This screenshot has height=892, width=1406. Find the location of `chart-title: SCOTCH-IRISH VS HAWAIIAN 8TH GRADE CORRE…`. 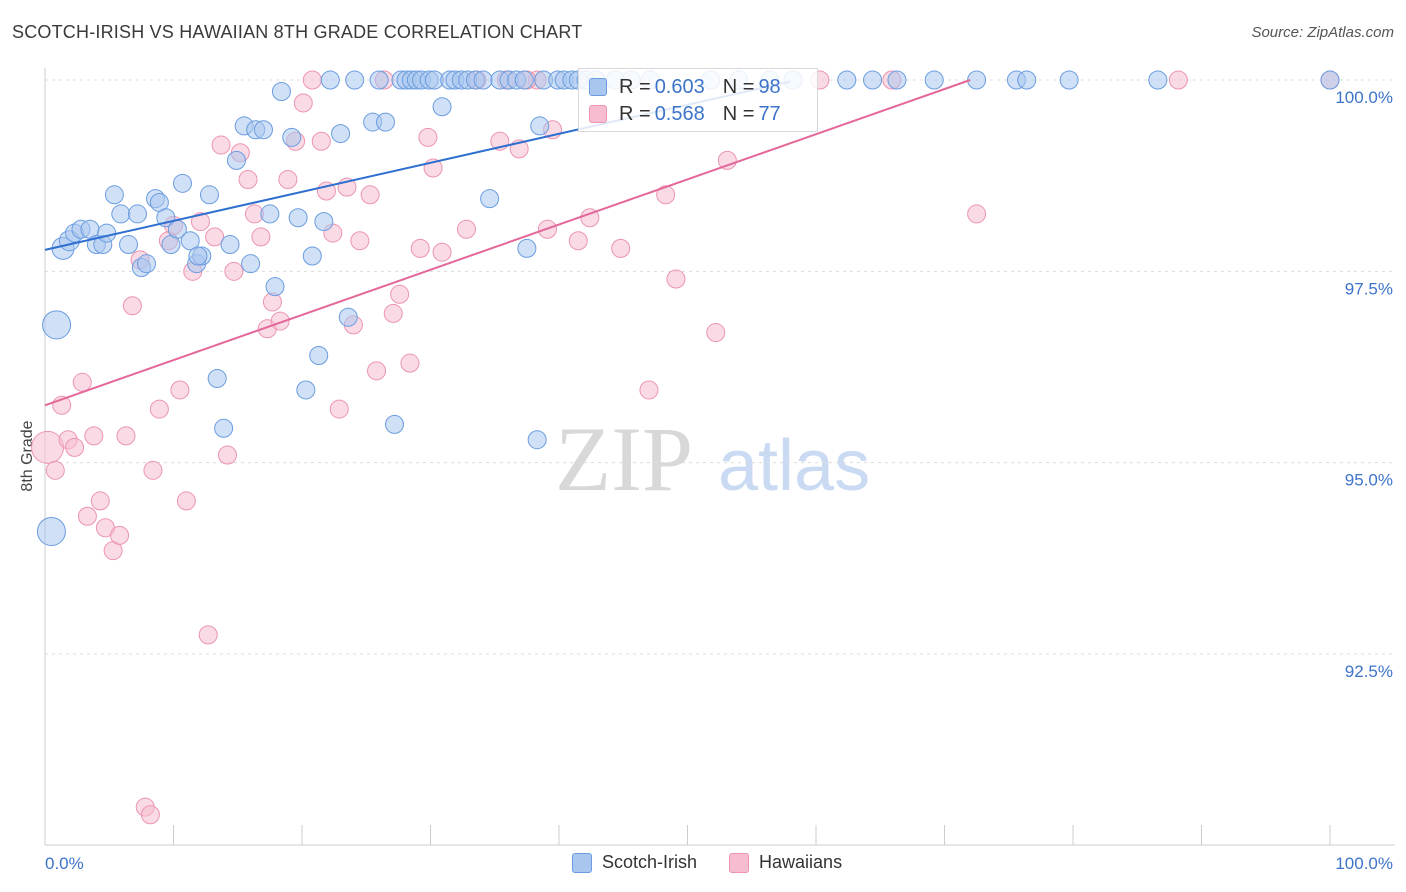

chart-title: SCOTCH-IRISH VS HAWAIIAN 8TH GRADE CORRE… is located at coordinates (297, 32).